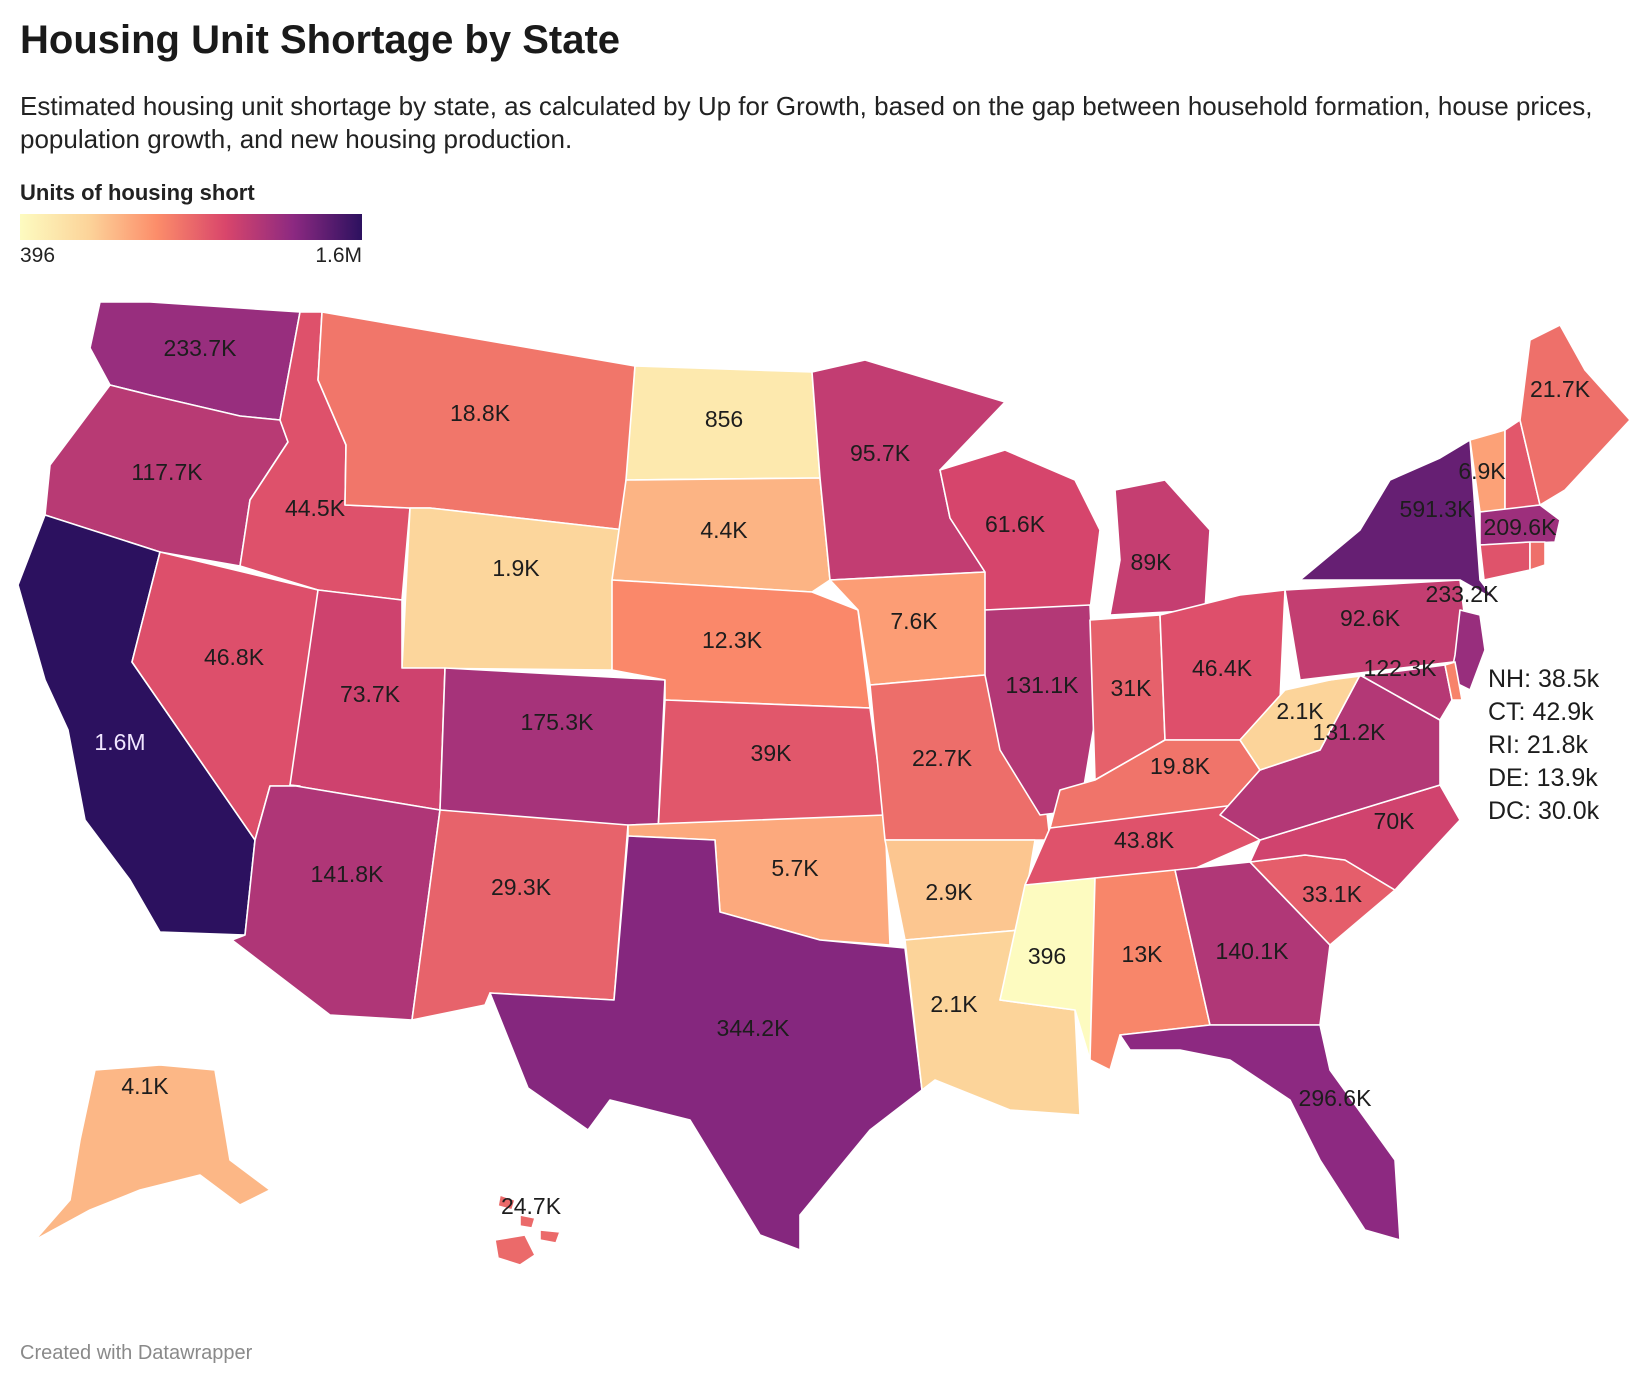 The width and height of the screenshot is (1640, 1382). Describe the element at coordinates (1560, 389) in the screenshot. I see `label-me: 21.7K` at that location.